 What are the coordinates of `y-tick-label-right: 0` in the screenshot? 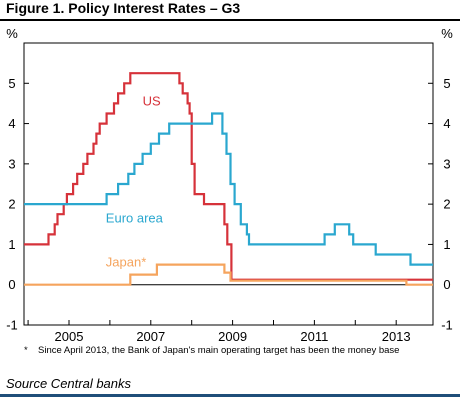 It's located at (446, 284).